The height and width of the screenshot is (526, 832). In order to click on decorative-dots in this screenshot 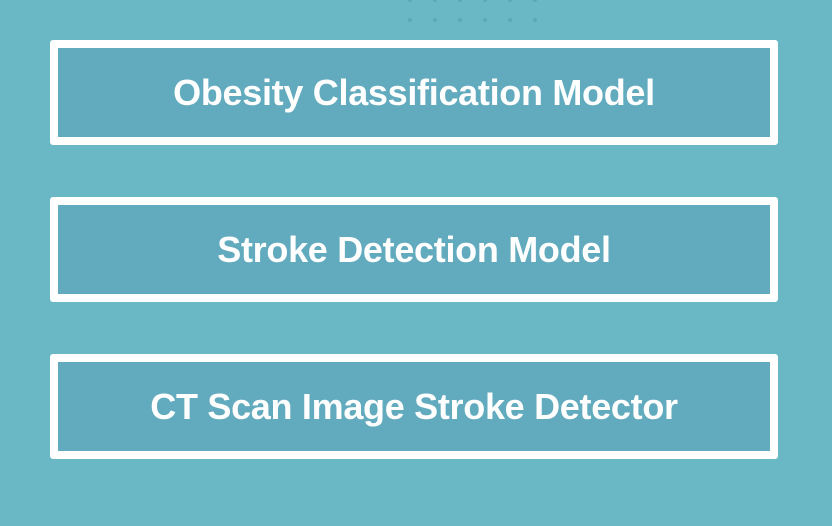, I will do `click(475, 13)`.